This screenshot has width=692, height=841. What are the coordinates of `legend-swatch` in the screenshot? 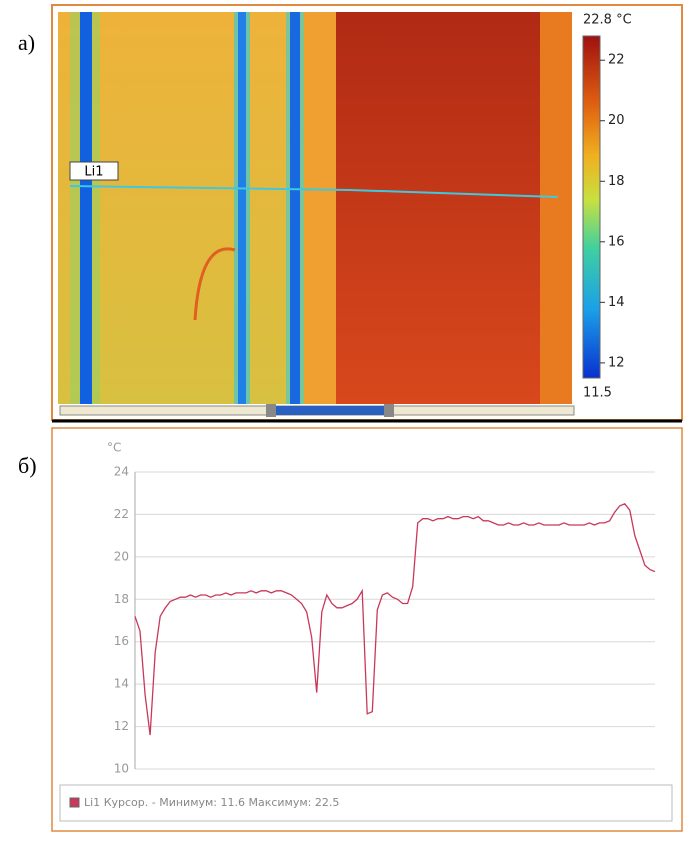 It's located at (74, 802).